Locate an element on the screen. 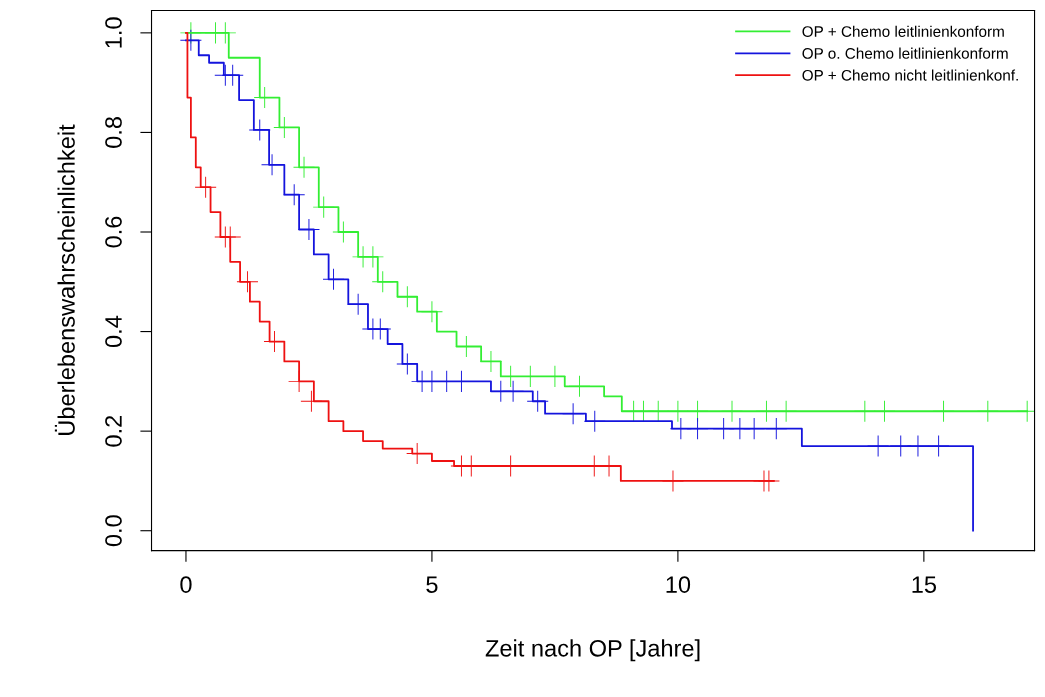  y-tick-label: 0.8 is located at coordinates (113, 132).